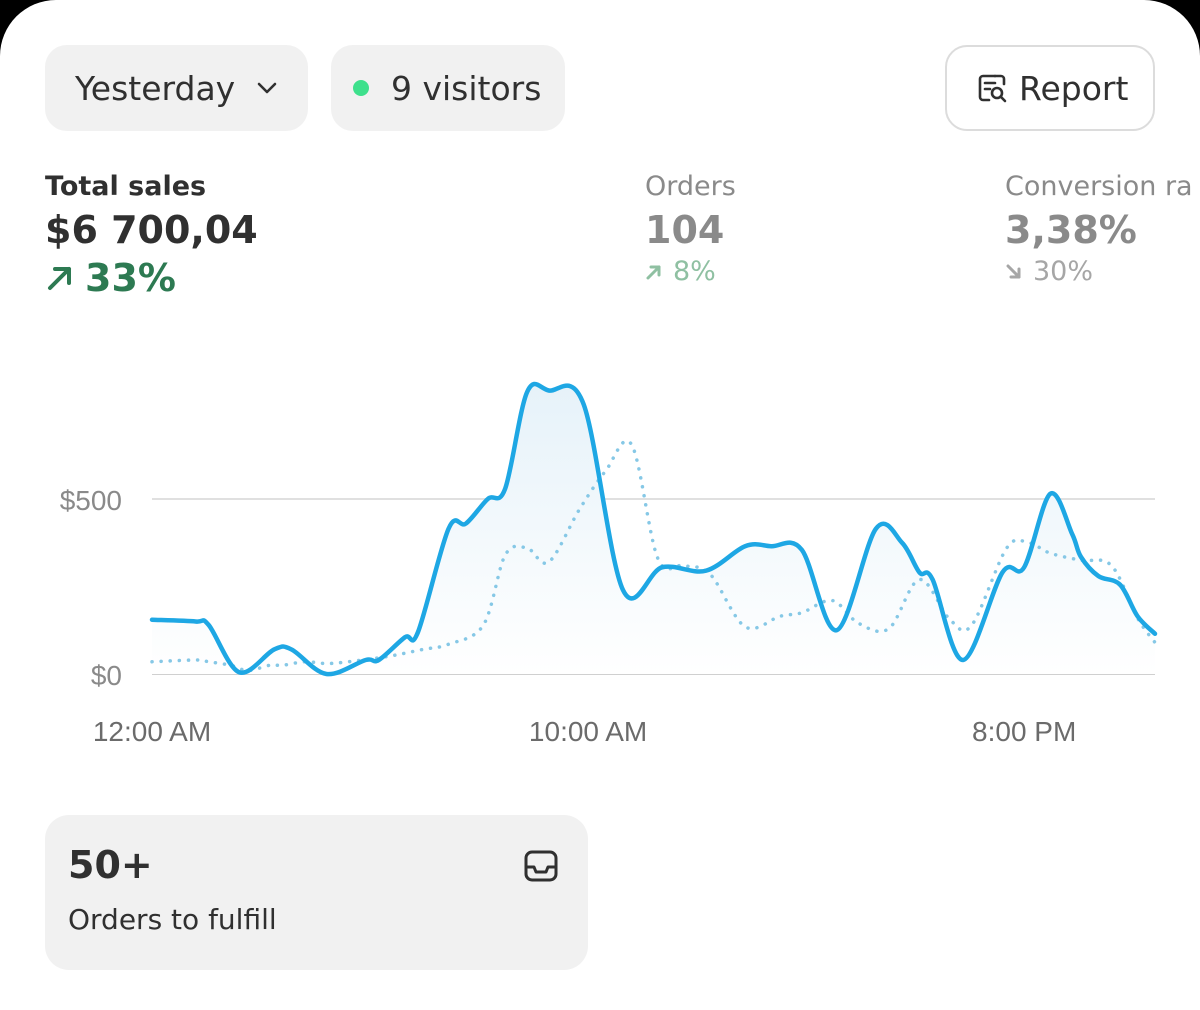 The width and height of the screenshot is (1200, 1010). Describe the element at coordinates (91, 500) in the screenshot. I see `y-tick-label: $500` at that location.